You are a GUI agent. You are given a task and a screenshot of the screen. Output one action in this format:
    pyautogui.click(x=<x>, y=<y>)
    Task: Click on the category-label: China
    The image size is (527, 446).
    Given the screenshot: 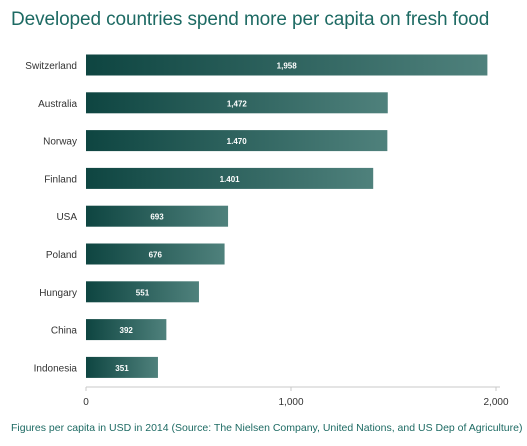 What is the action you would take?
    pyautogui.click(x=64, y=331)
    